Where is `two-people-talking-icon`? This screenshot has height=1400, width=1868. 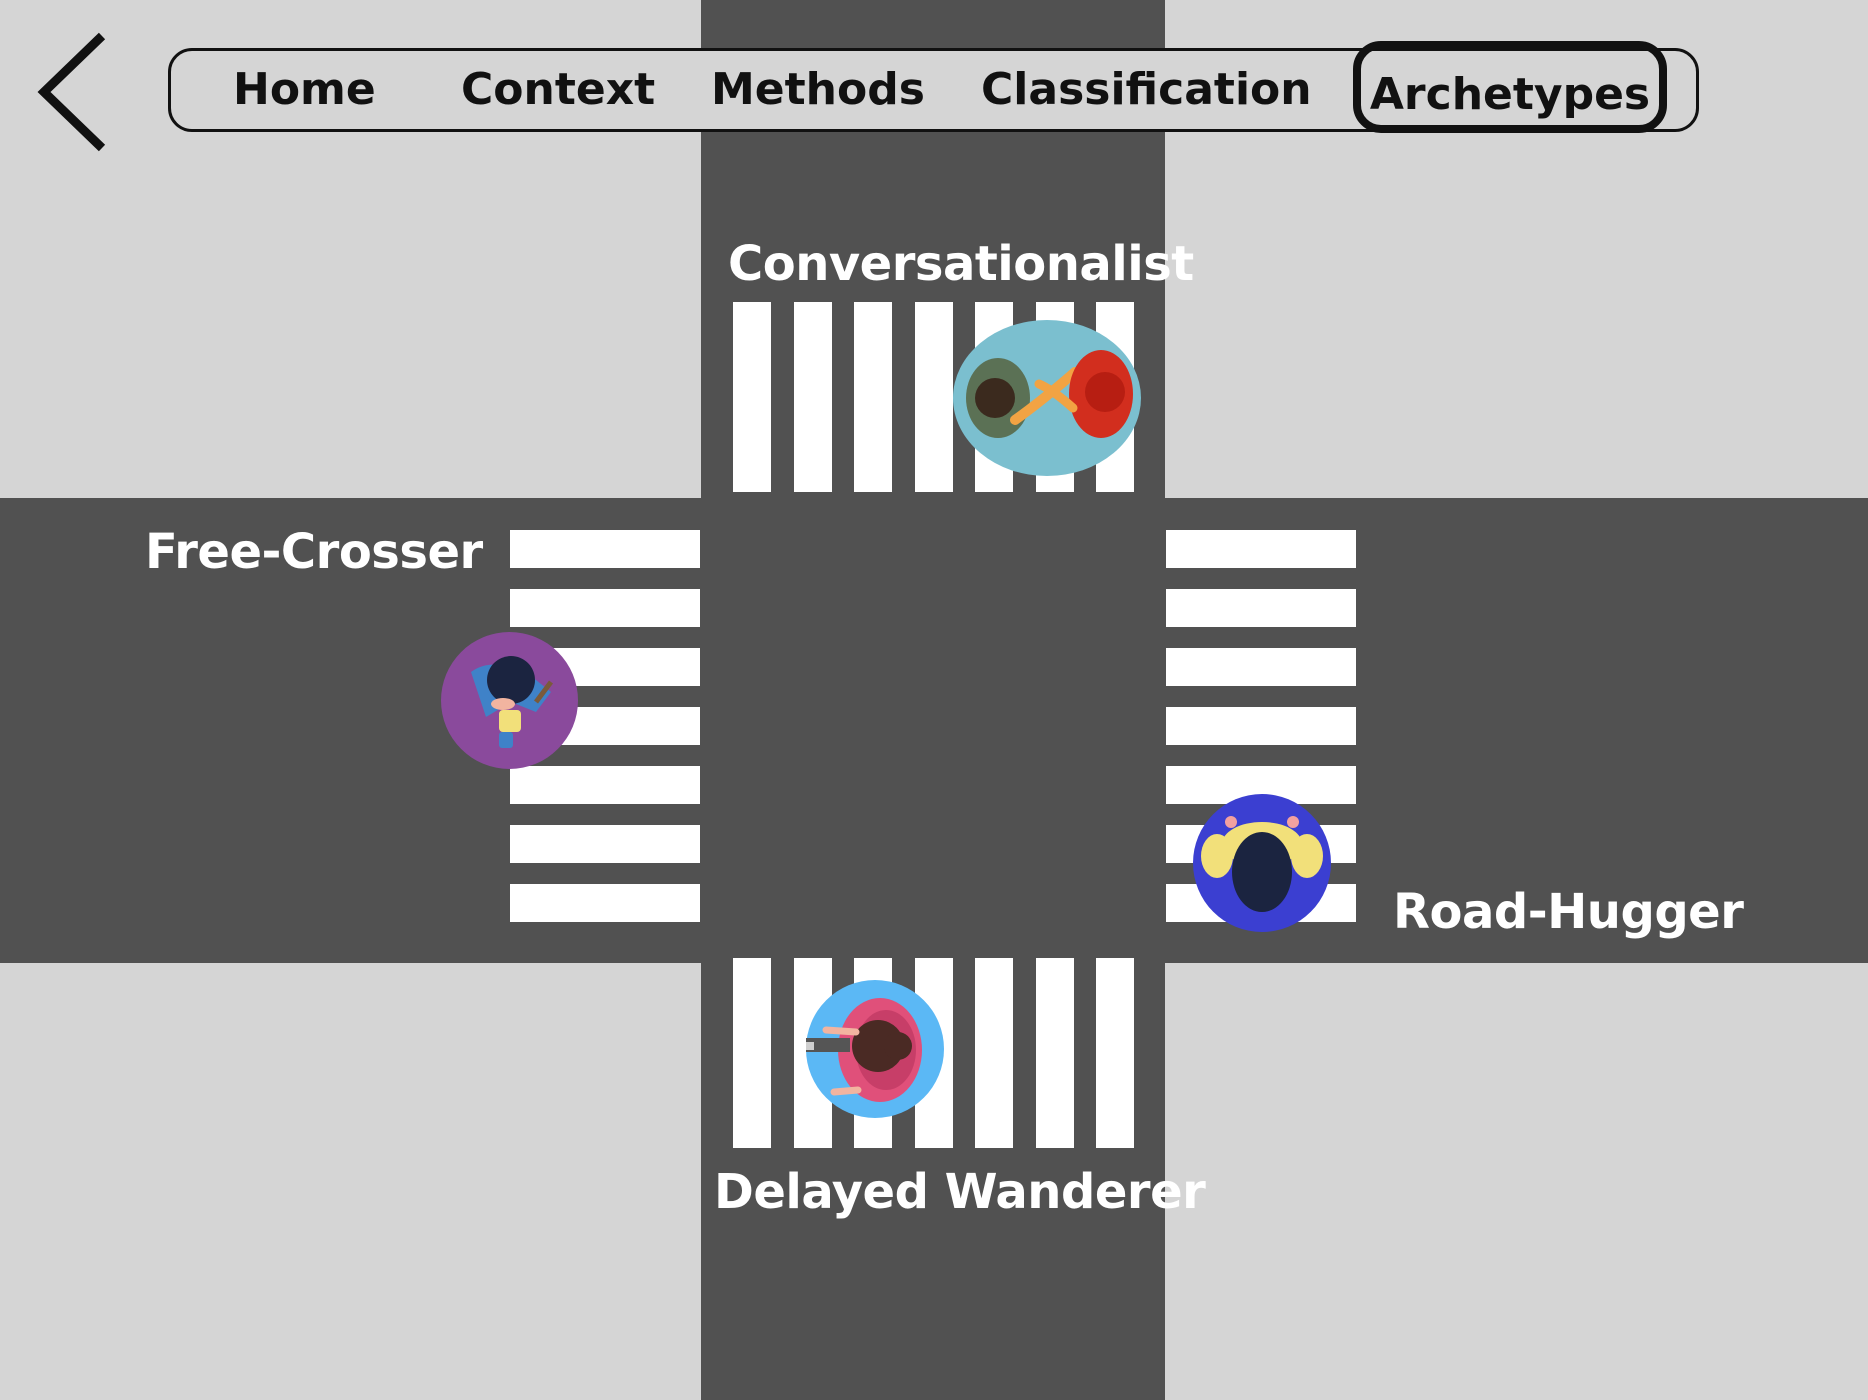 two-people-talking-icon is located at coordinates (1047, 398).